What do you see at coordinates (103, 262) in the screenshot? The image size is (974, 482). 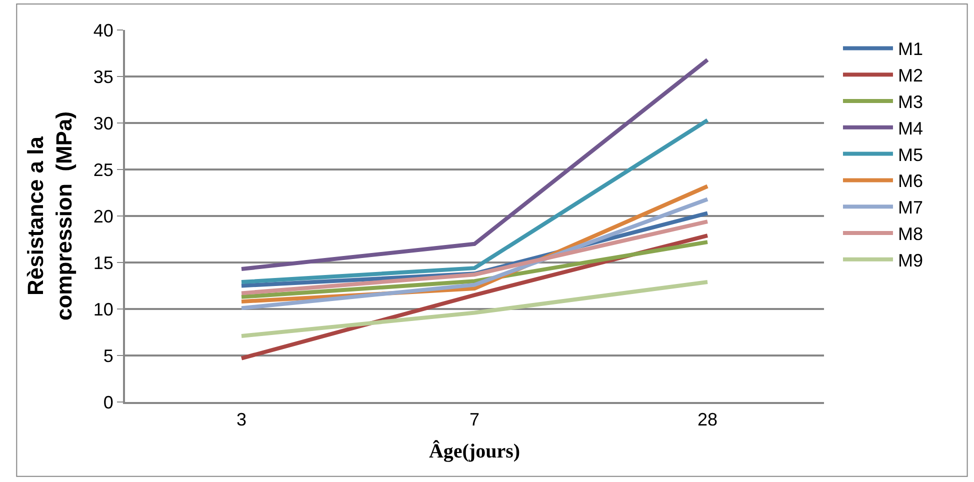 I see `y-tick-label: 15` at bounding box center [103, 262].